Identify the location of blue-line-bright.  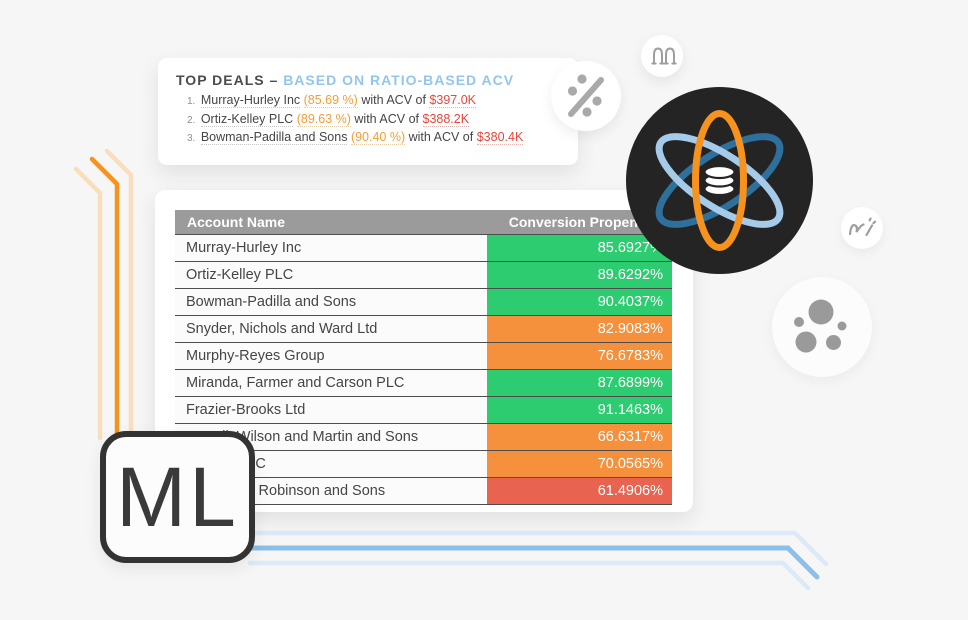
(533, 562).